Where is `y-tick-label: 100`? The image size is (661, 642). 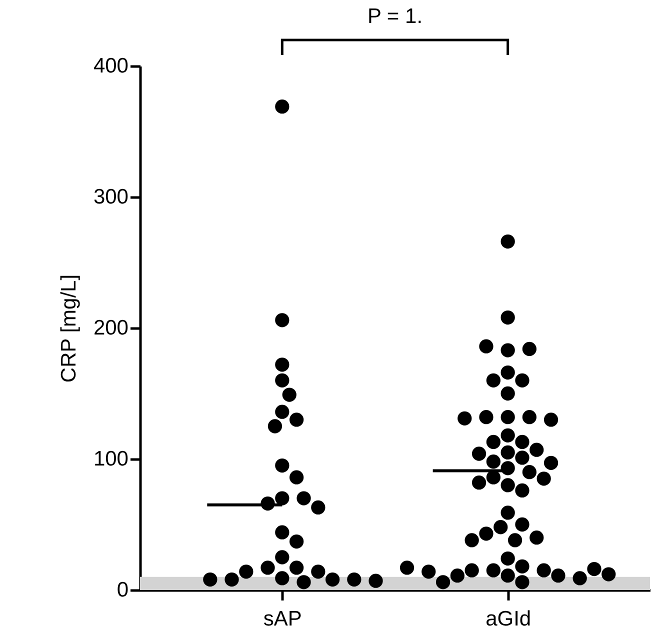 y-tick-label: 100 is located at coordinates (110, 459).